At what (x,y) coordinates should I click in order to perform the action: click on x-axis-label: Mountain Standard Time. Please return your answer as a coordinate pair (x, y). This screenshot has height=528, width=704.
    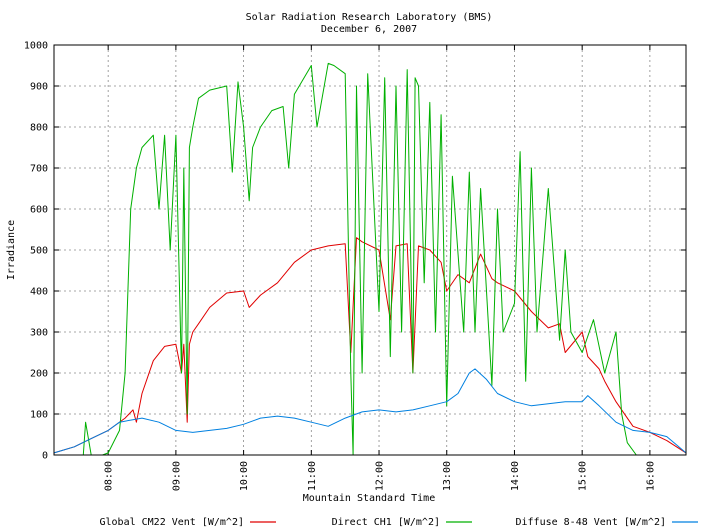
    Looking at the image, I should click on (369, 498).